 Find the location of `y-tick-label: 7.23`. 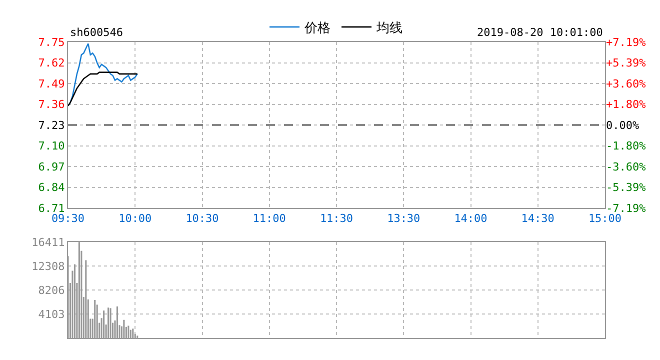

y-tick-label: 7.23 is located at coordinates (51, 125).